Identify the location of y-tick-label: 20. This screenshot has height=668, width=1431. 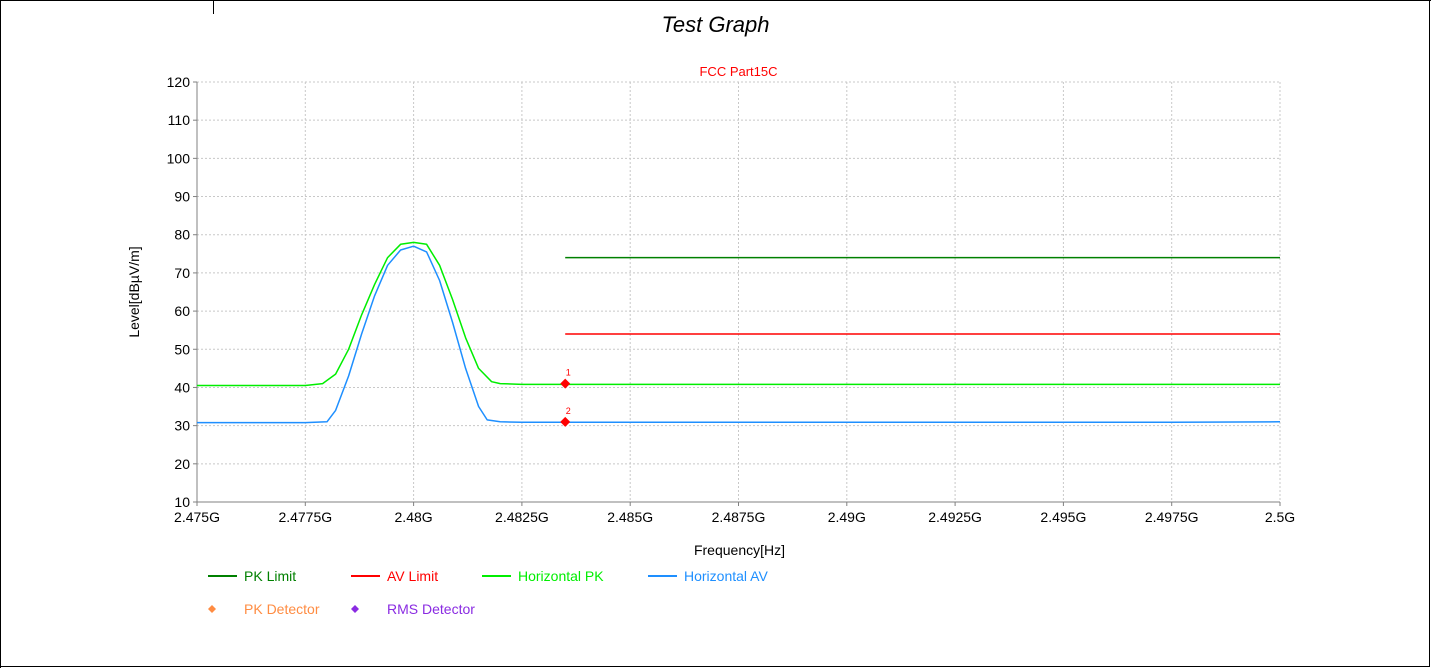
(182, 464).